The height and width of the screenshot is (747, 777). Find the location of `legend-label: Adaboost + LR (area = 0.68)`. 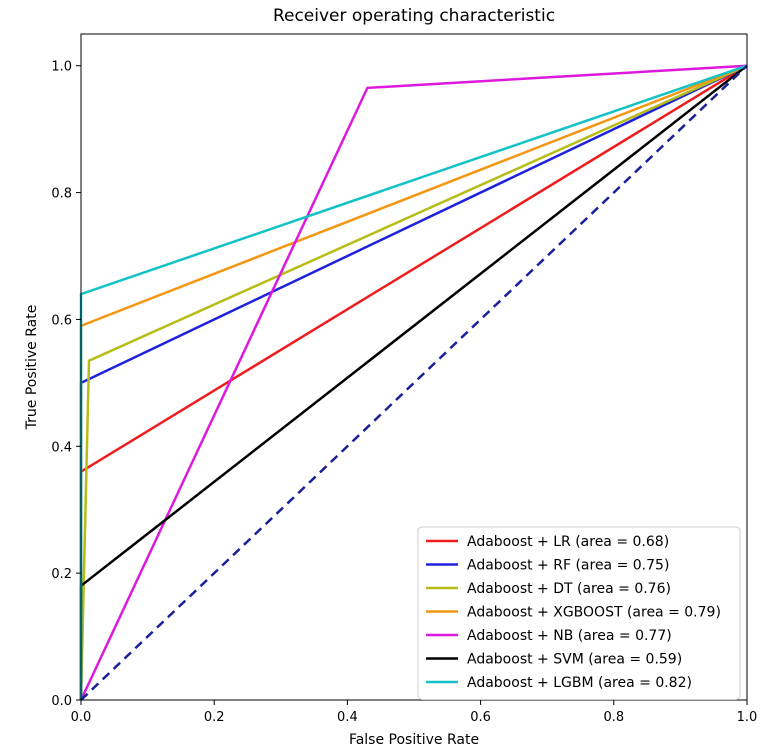

legend-label: Adaboost + LR (area = 0.68) is located at coordinates (568, 542).